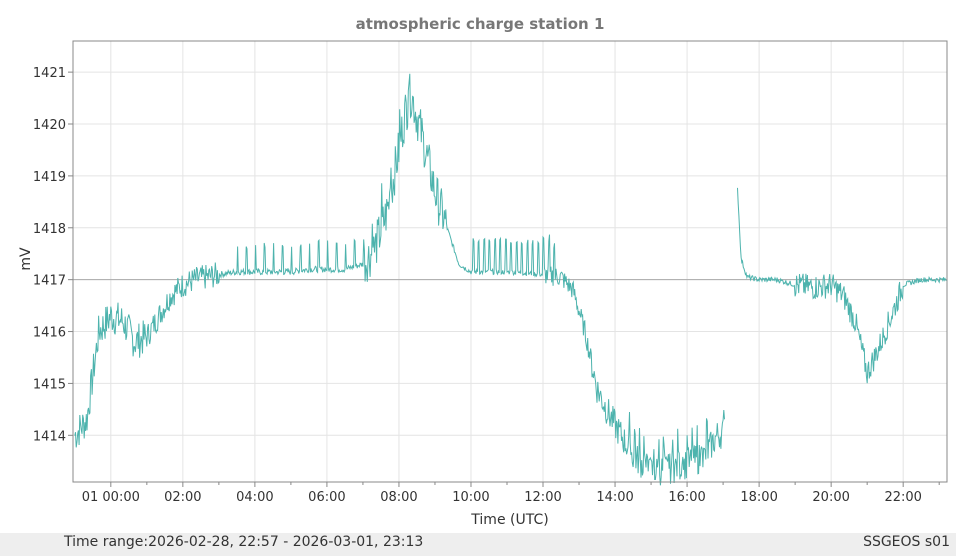 The width and height of the screenshot is (956, 556). I want to click on y-tick-label: 1419, so click(49, 177).